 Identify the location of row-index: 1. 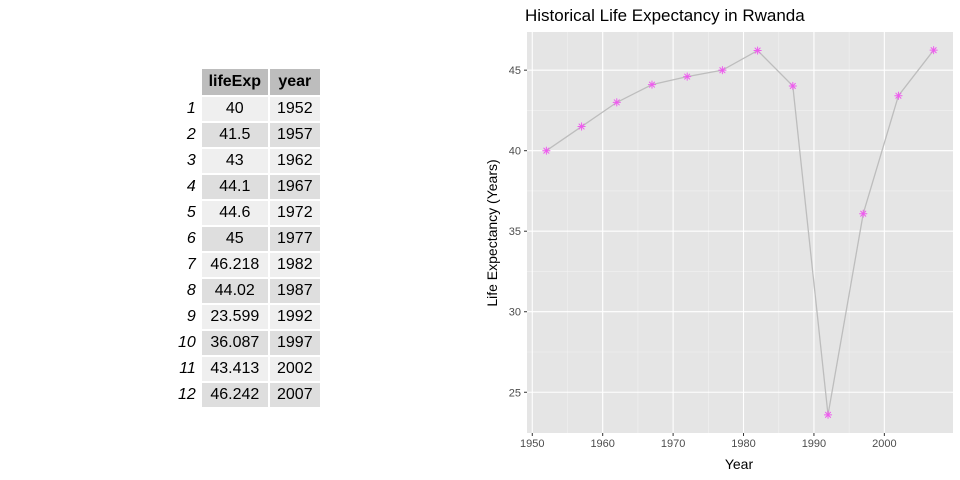
(191, 108).